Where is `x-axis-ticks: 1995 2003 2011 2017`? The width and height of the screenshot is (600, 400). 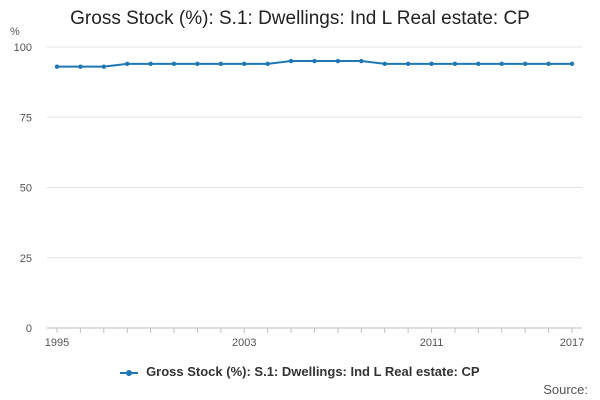
x-axis-ticks: 1995 2003 2011 2017 is located at coordinates (314, 338).